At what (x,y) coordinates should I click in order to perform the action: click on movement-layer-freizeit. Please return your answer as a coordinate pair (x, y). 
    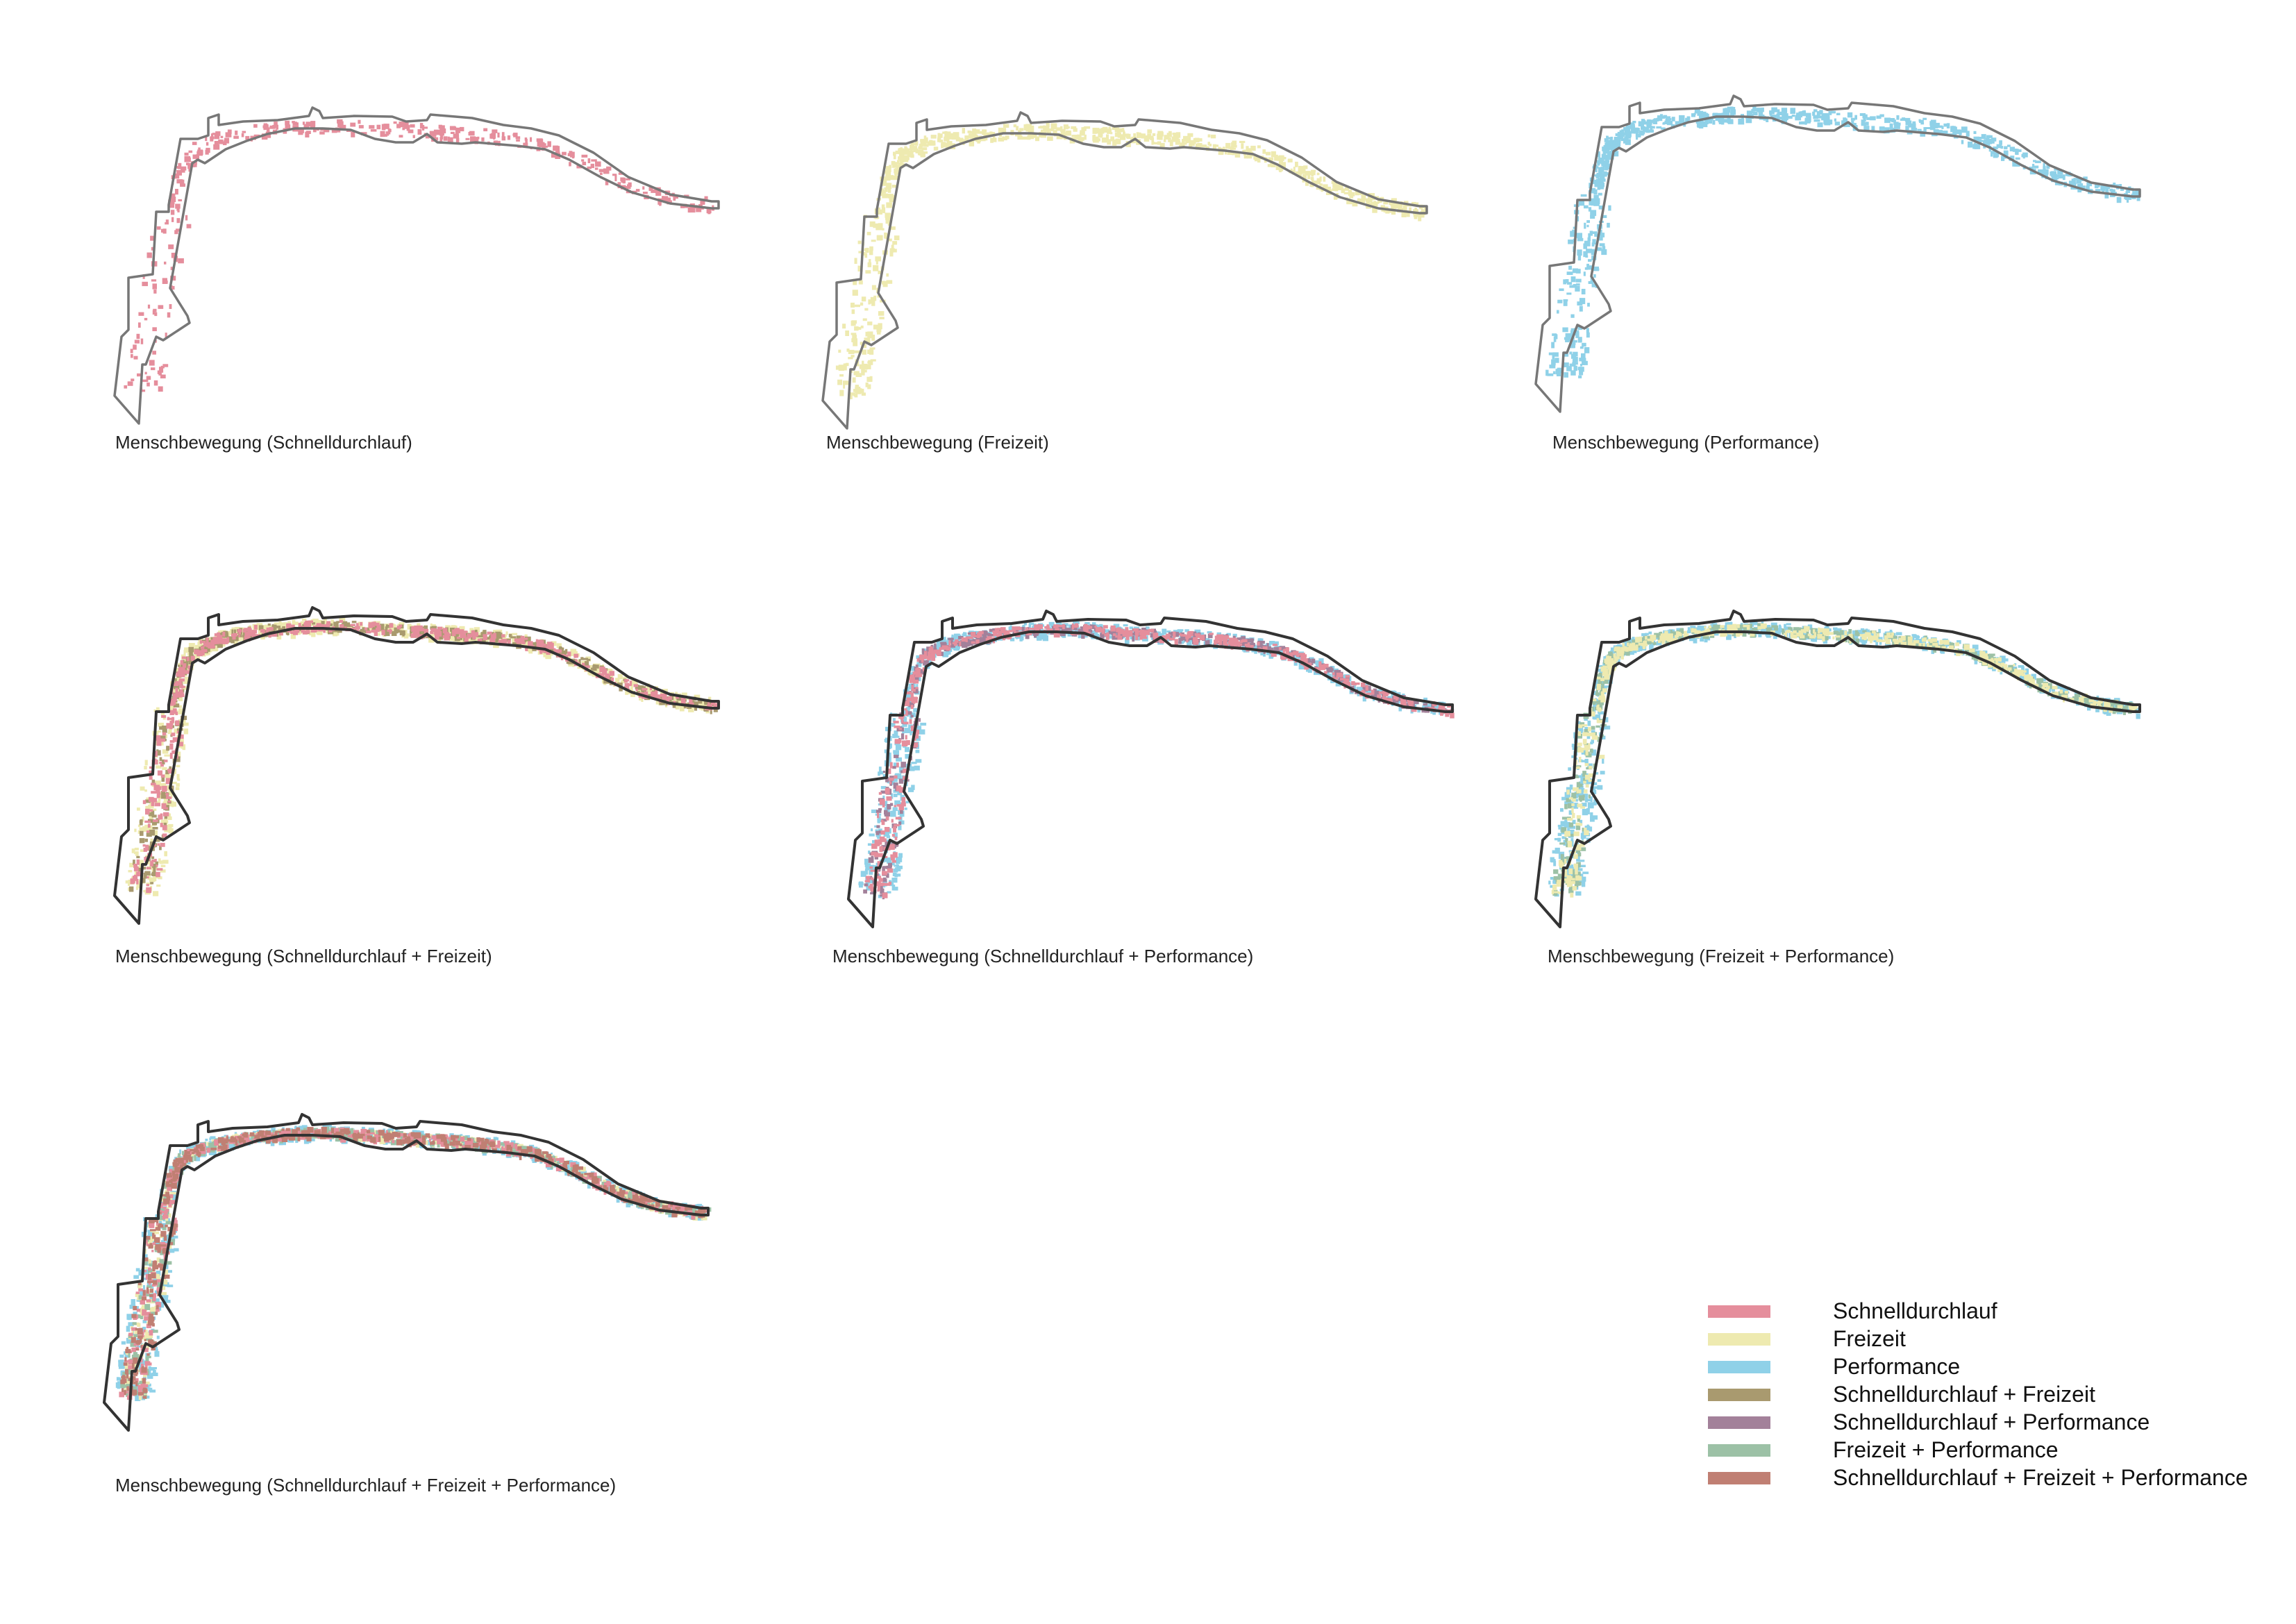
    Looking at the image, I should click on (1131, 260).